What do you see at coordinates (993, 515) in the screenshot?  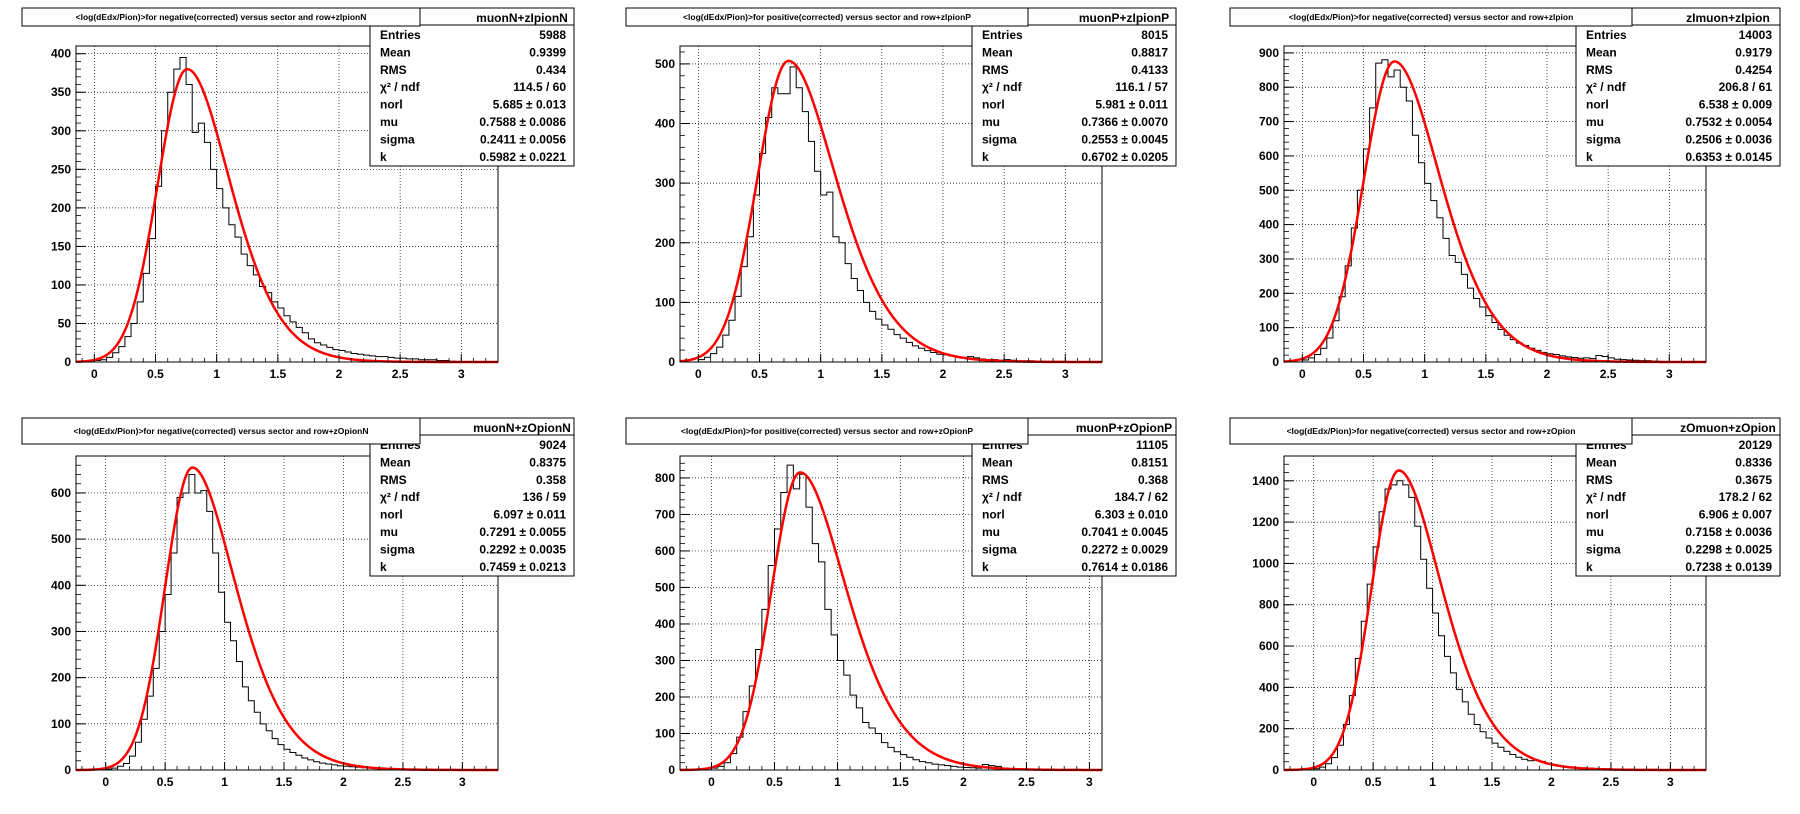 I see `stats-name: norl` at bounding box center [993, 515].